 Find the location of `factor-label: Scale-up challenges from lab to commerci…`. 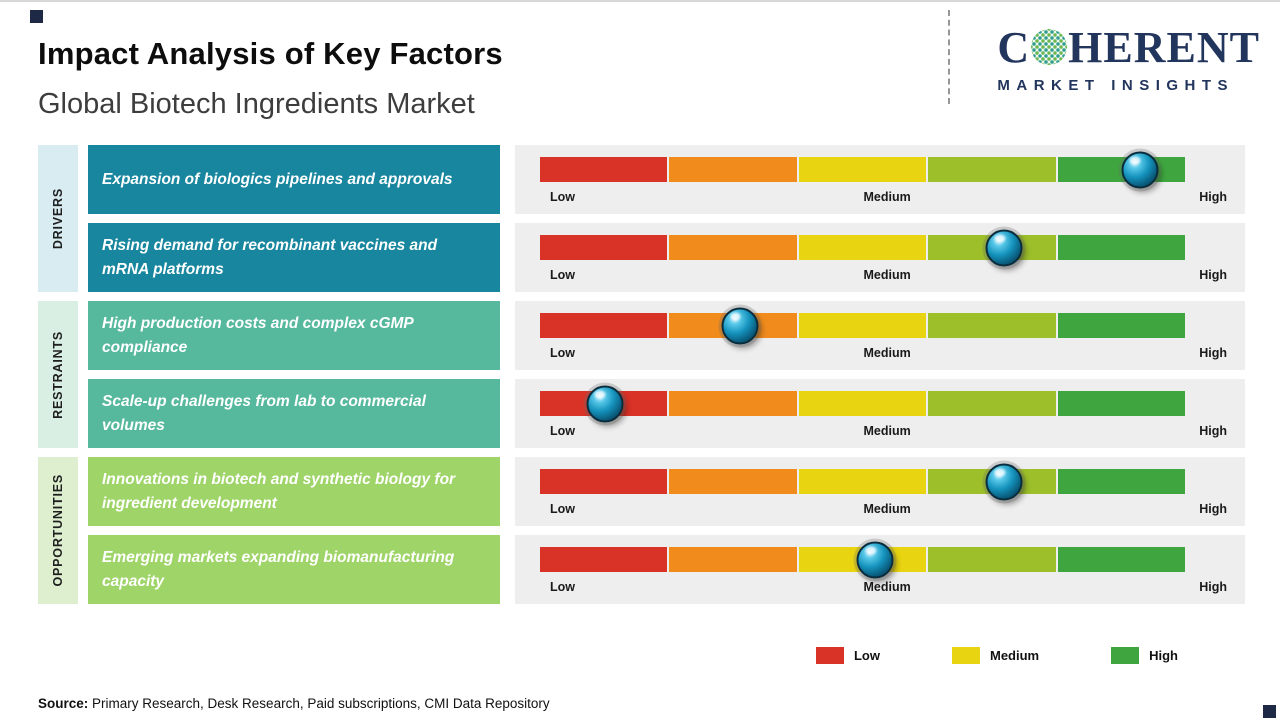

factor-label: Scale-up challenges from lab to commerci… is located at coordinates (264, 413).